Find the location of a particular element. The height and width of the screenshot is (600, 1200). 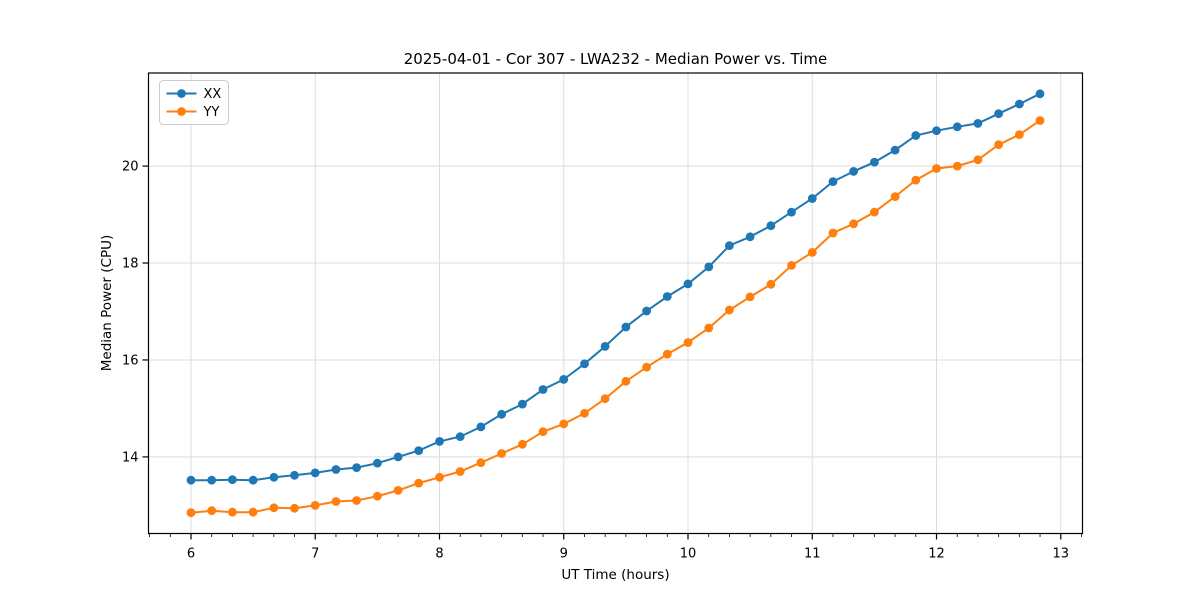

x-tick-label: 11 is located at coordinates (812, 554).